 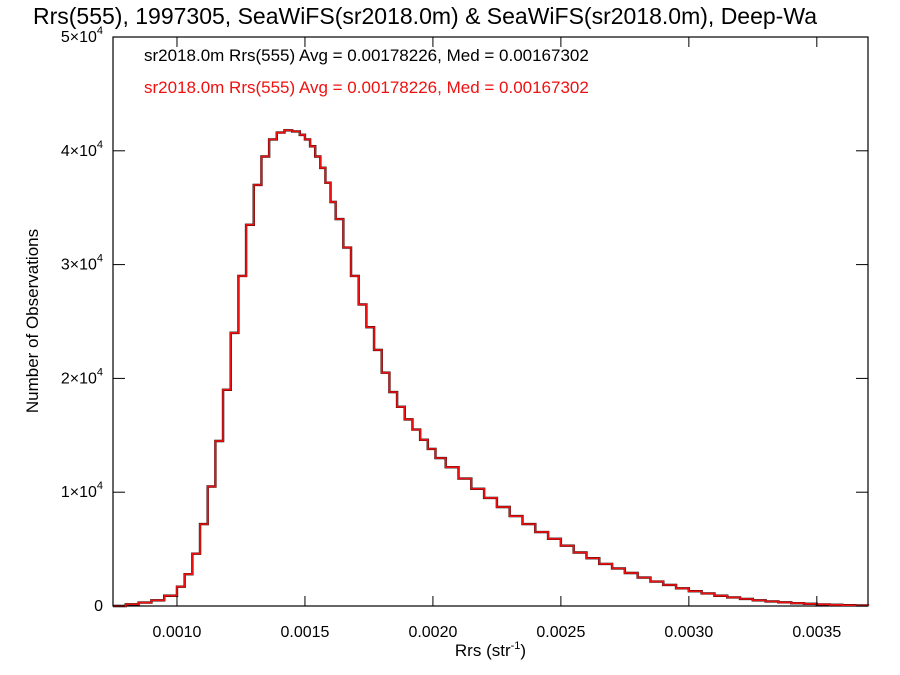 I want to click on x-axis-label: Rrs (str-1), so click(x=490, y=650).